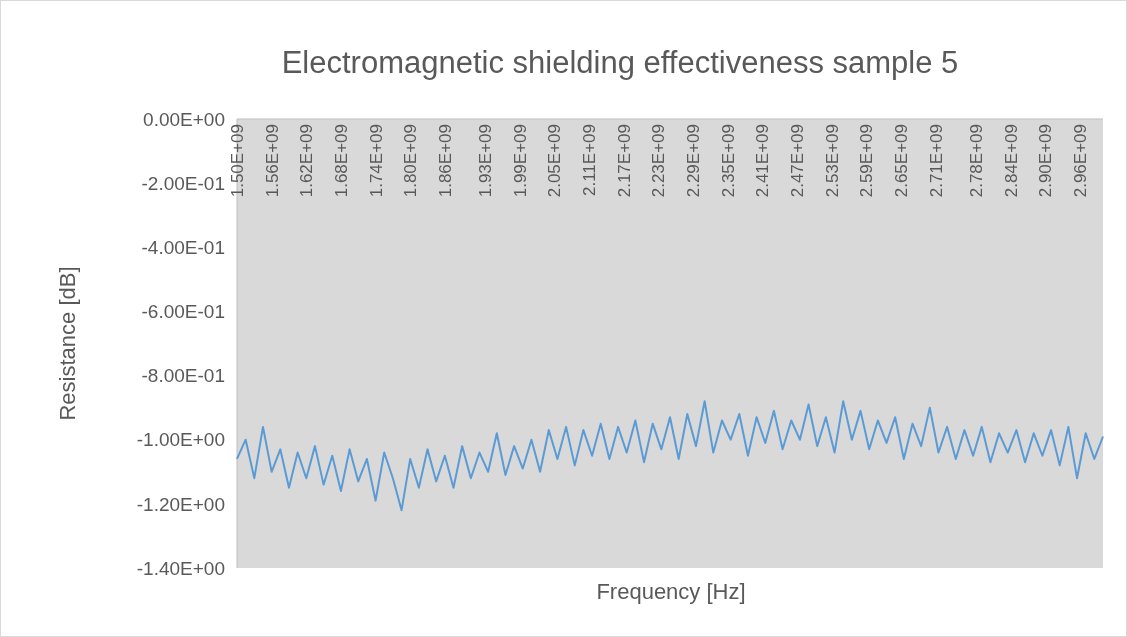  What do you see at coordinates (670, 456) in the screenshot?
I see `line-series` at bounding box center [670, 456].